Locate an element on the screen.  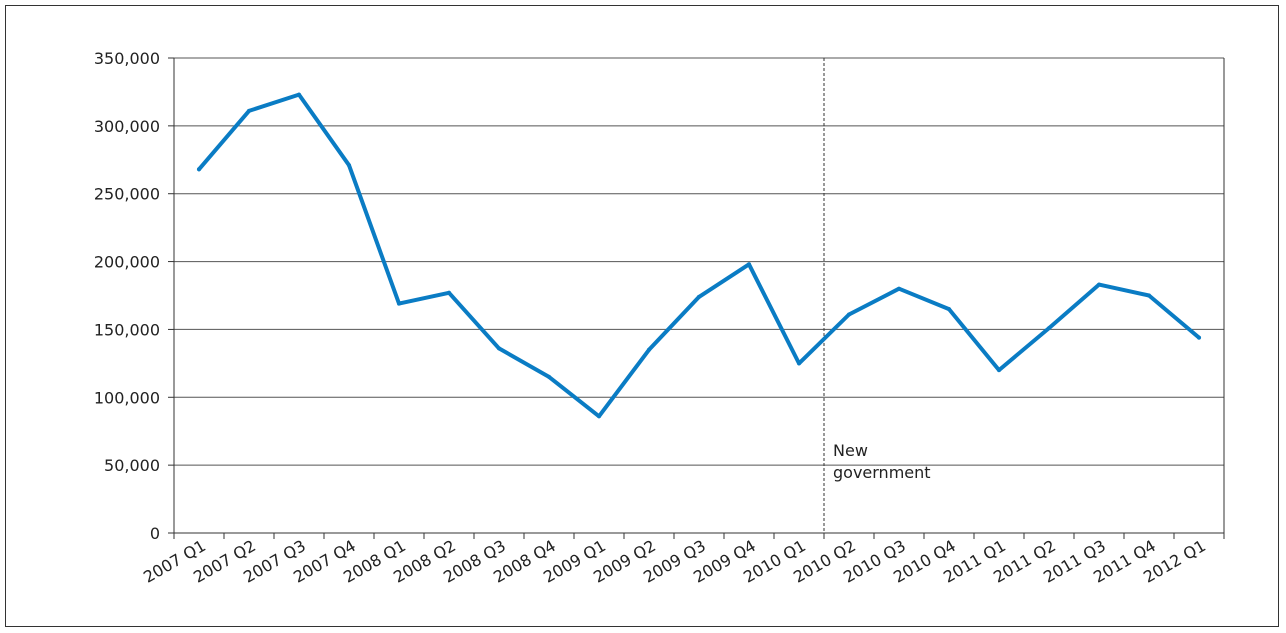
y-tick-label: 300,000 is located at coordinates (127, 126).